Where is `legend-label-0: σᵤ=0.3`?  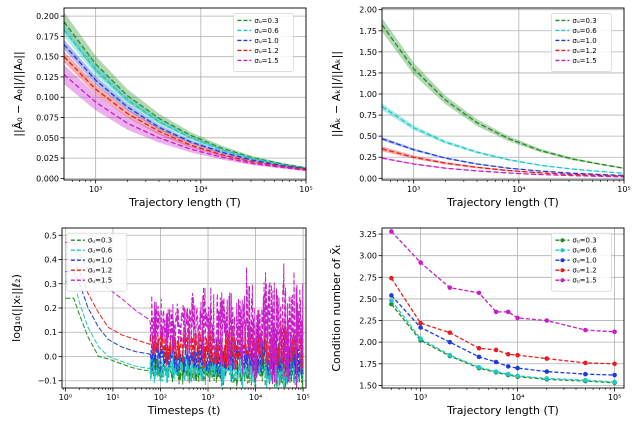 legend-label-0: σᵤ=0.3 is located at coordinates (266, 21).